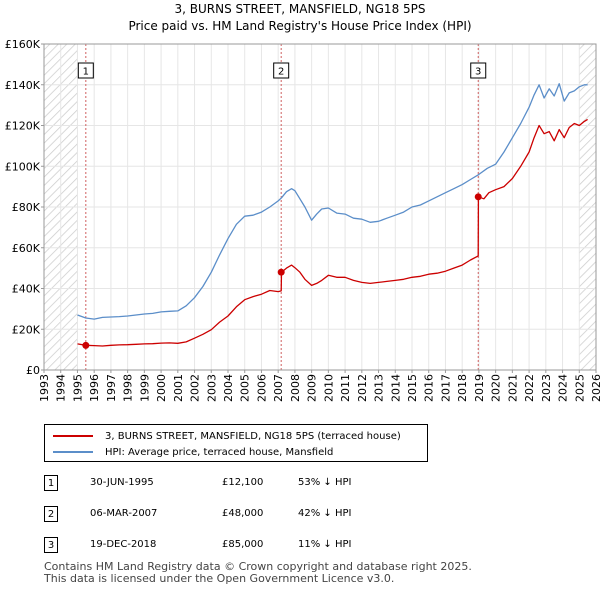 Image resolution: width=600 pixels, height=590 pixels. What do you see at coordinates (128, 388) in the screenshot?
I see `x-tick-label: 1998` at bounding box center [128, 388].